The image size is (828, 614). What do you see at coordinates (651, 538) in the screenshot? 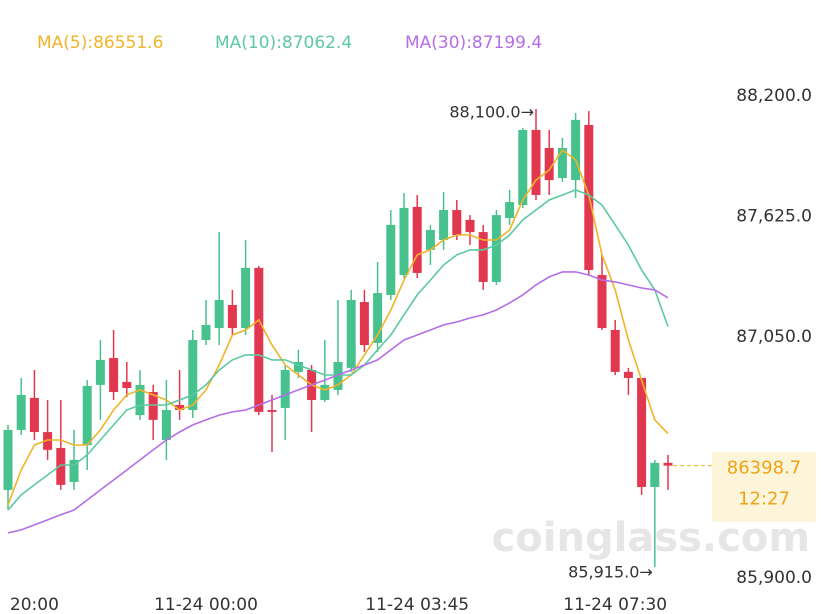
I see `watermark: coinglass.com` at bounding box center [651, 538].